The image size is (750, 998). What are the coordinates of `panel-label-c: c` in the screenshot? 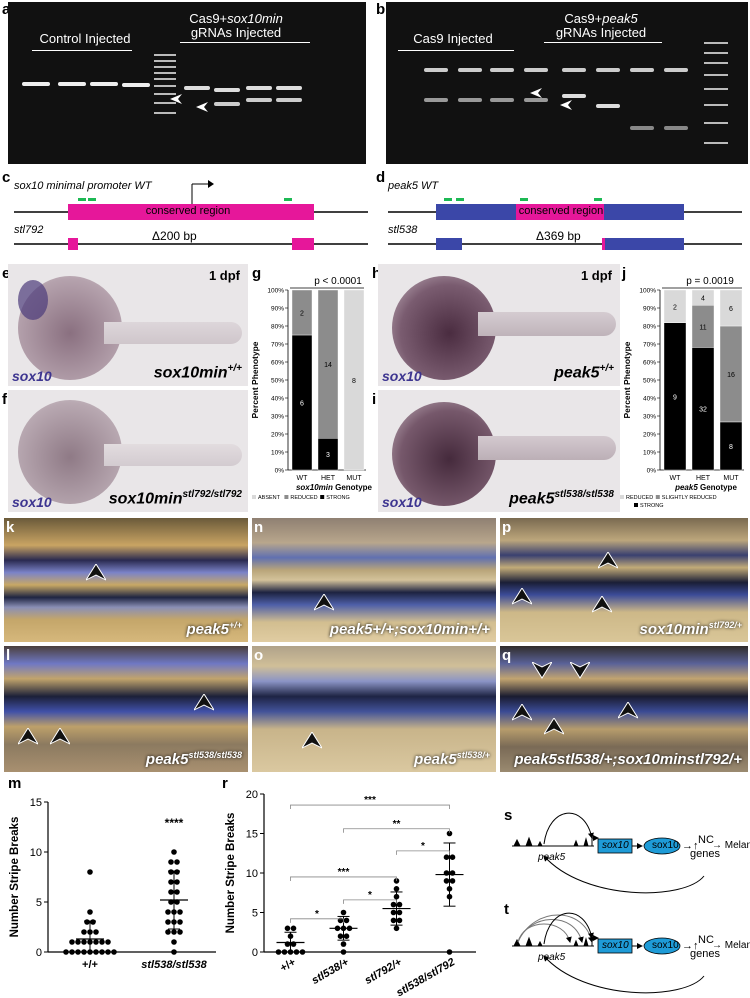 It's located at (6, 177).